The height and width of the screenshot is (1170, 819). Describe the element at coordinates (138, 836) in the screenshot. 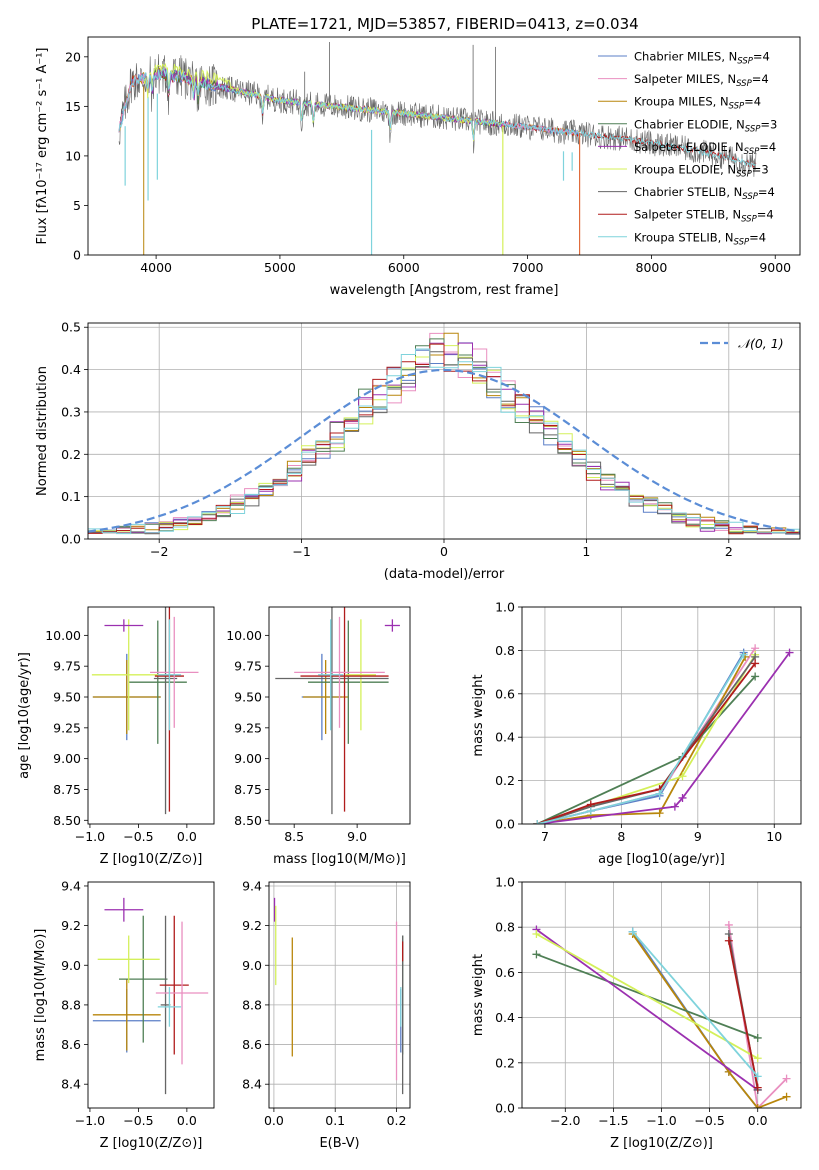

I see `age_vs_Z-x-tick-label: −0.5` at that location.